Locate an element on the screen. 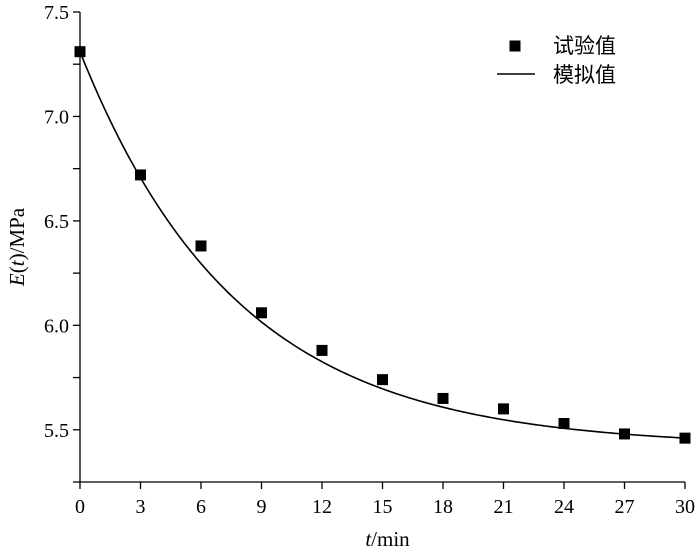 The height and width of the screenshot is (554, 700). x-axis-label: t/min is located at coordinates (387, 539).